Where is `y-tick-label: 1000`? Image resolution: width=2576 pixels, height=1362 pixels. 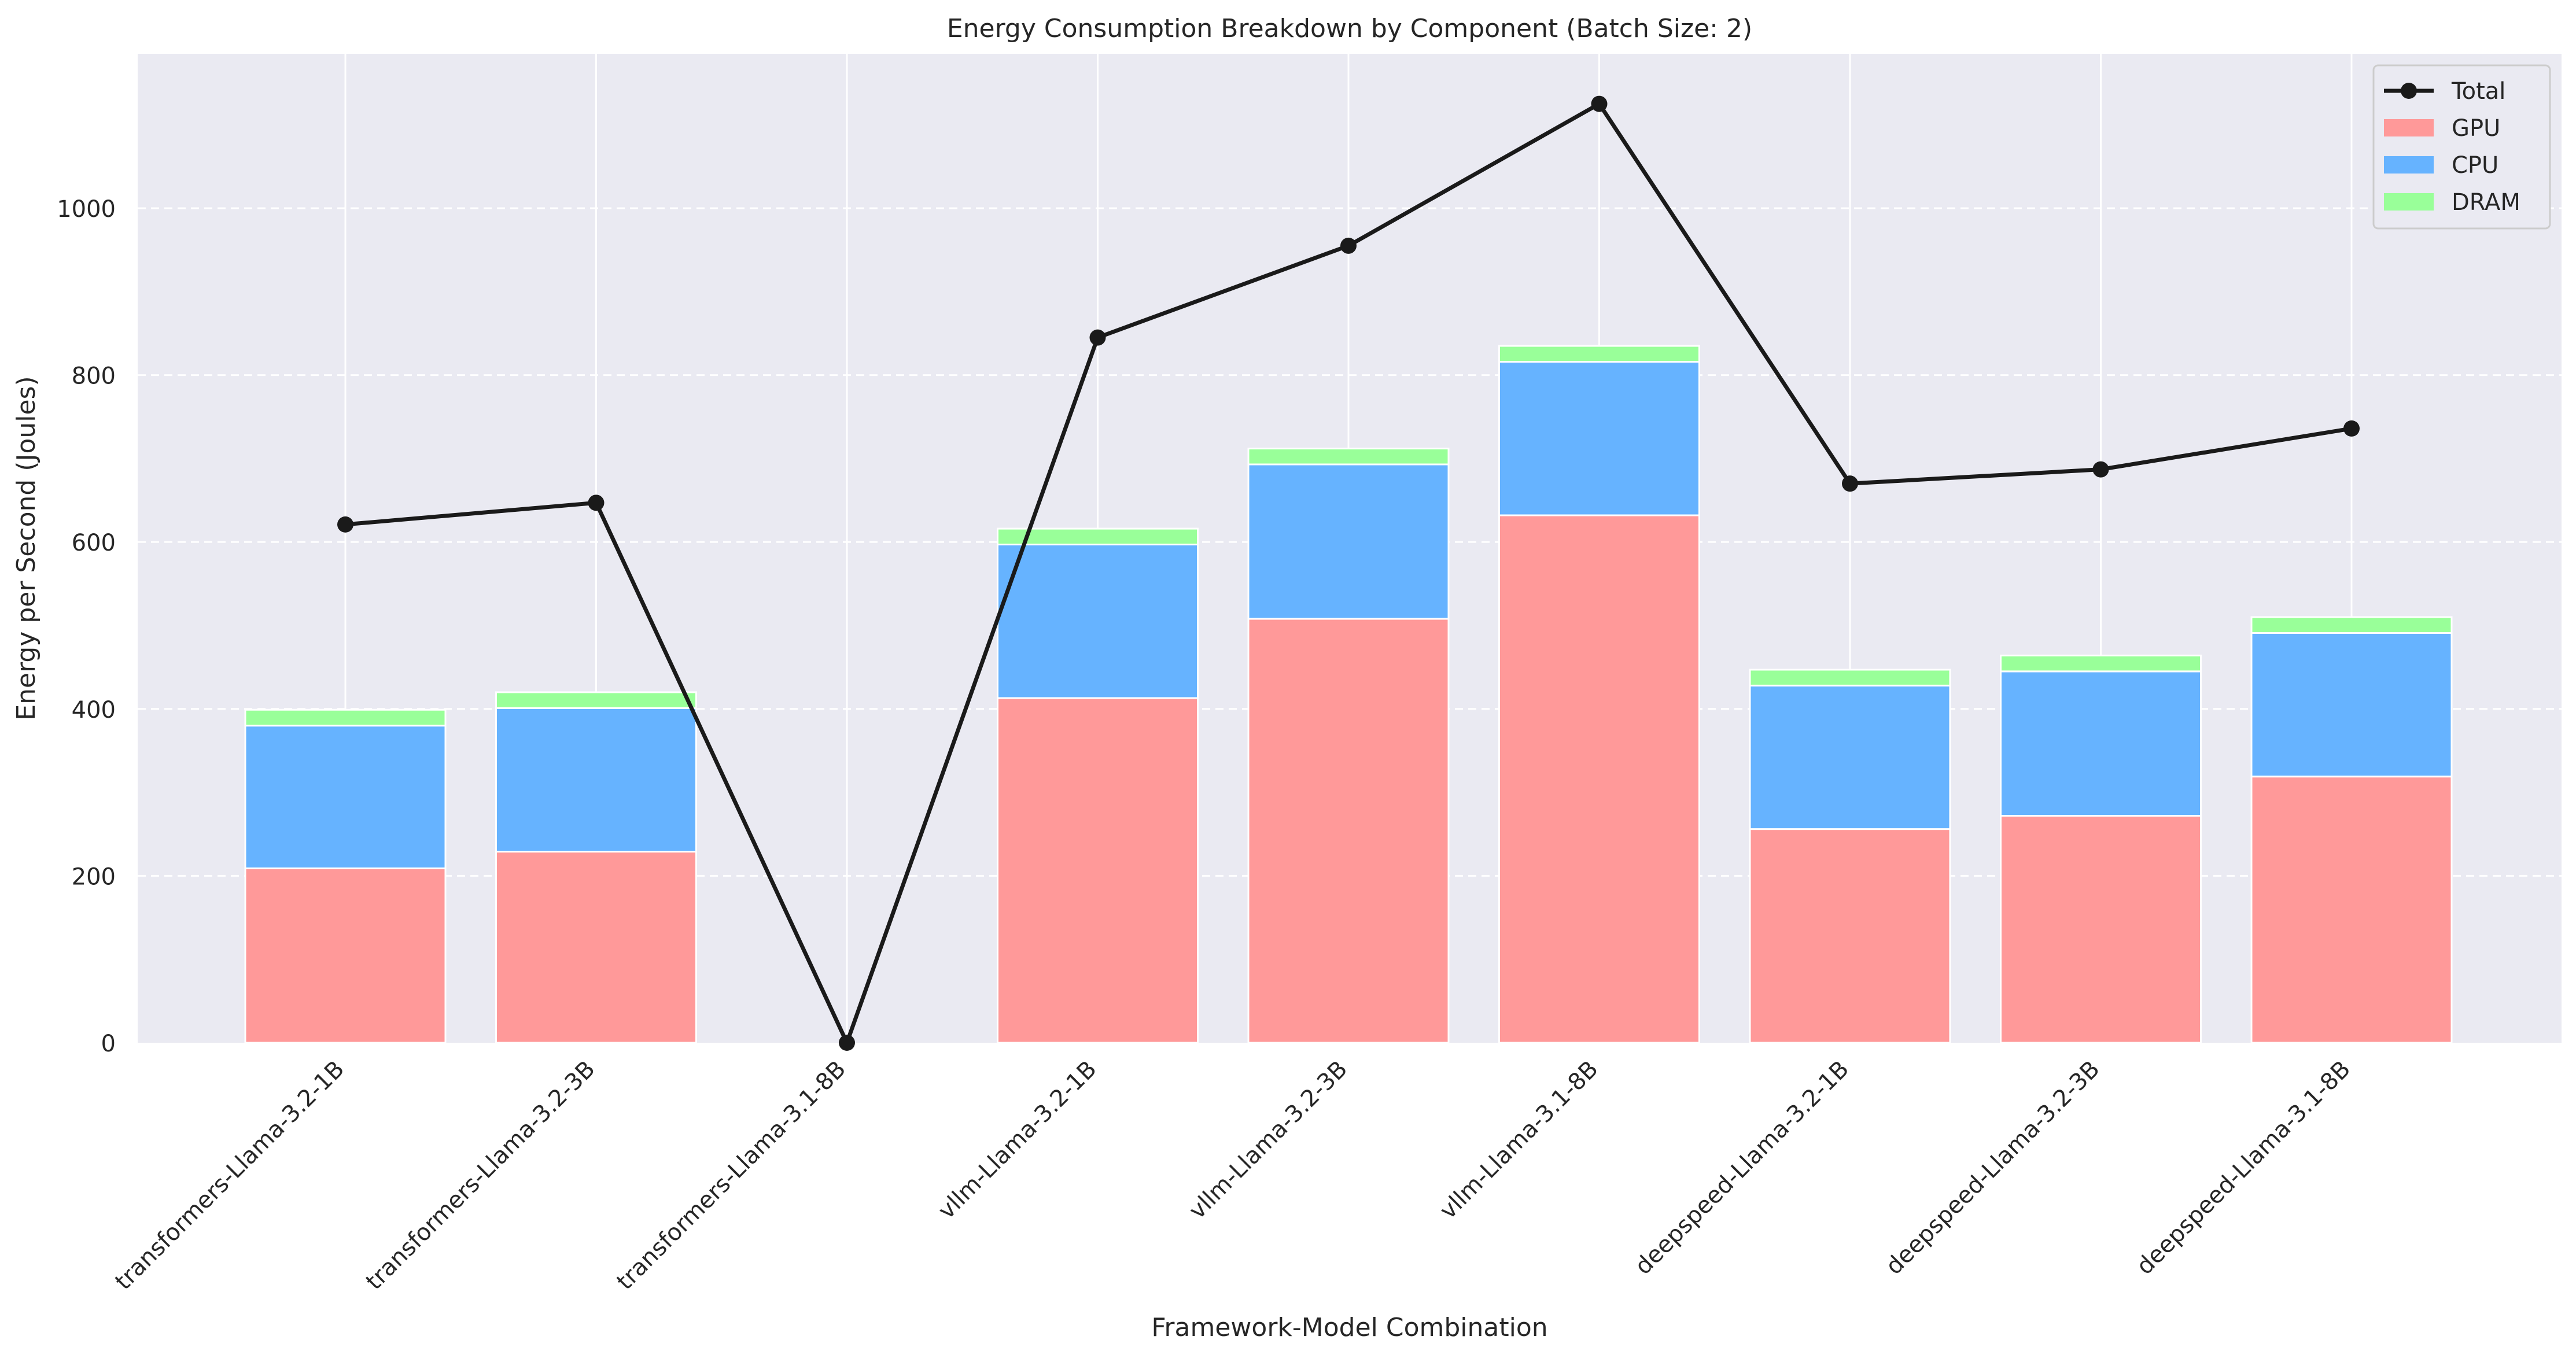 y-tick-label: 1000 is located at coordinates (86, 209).